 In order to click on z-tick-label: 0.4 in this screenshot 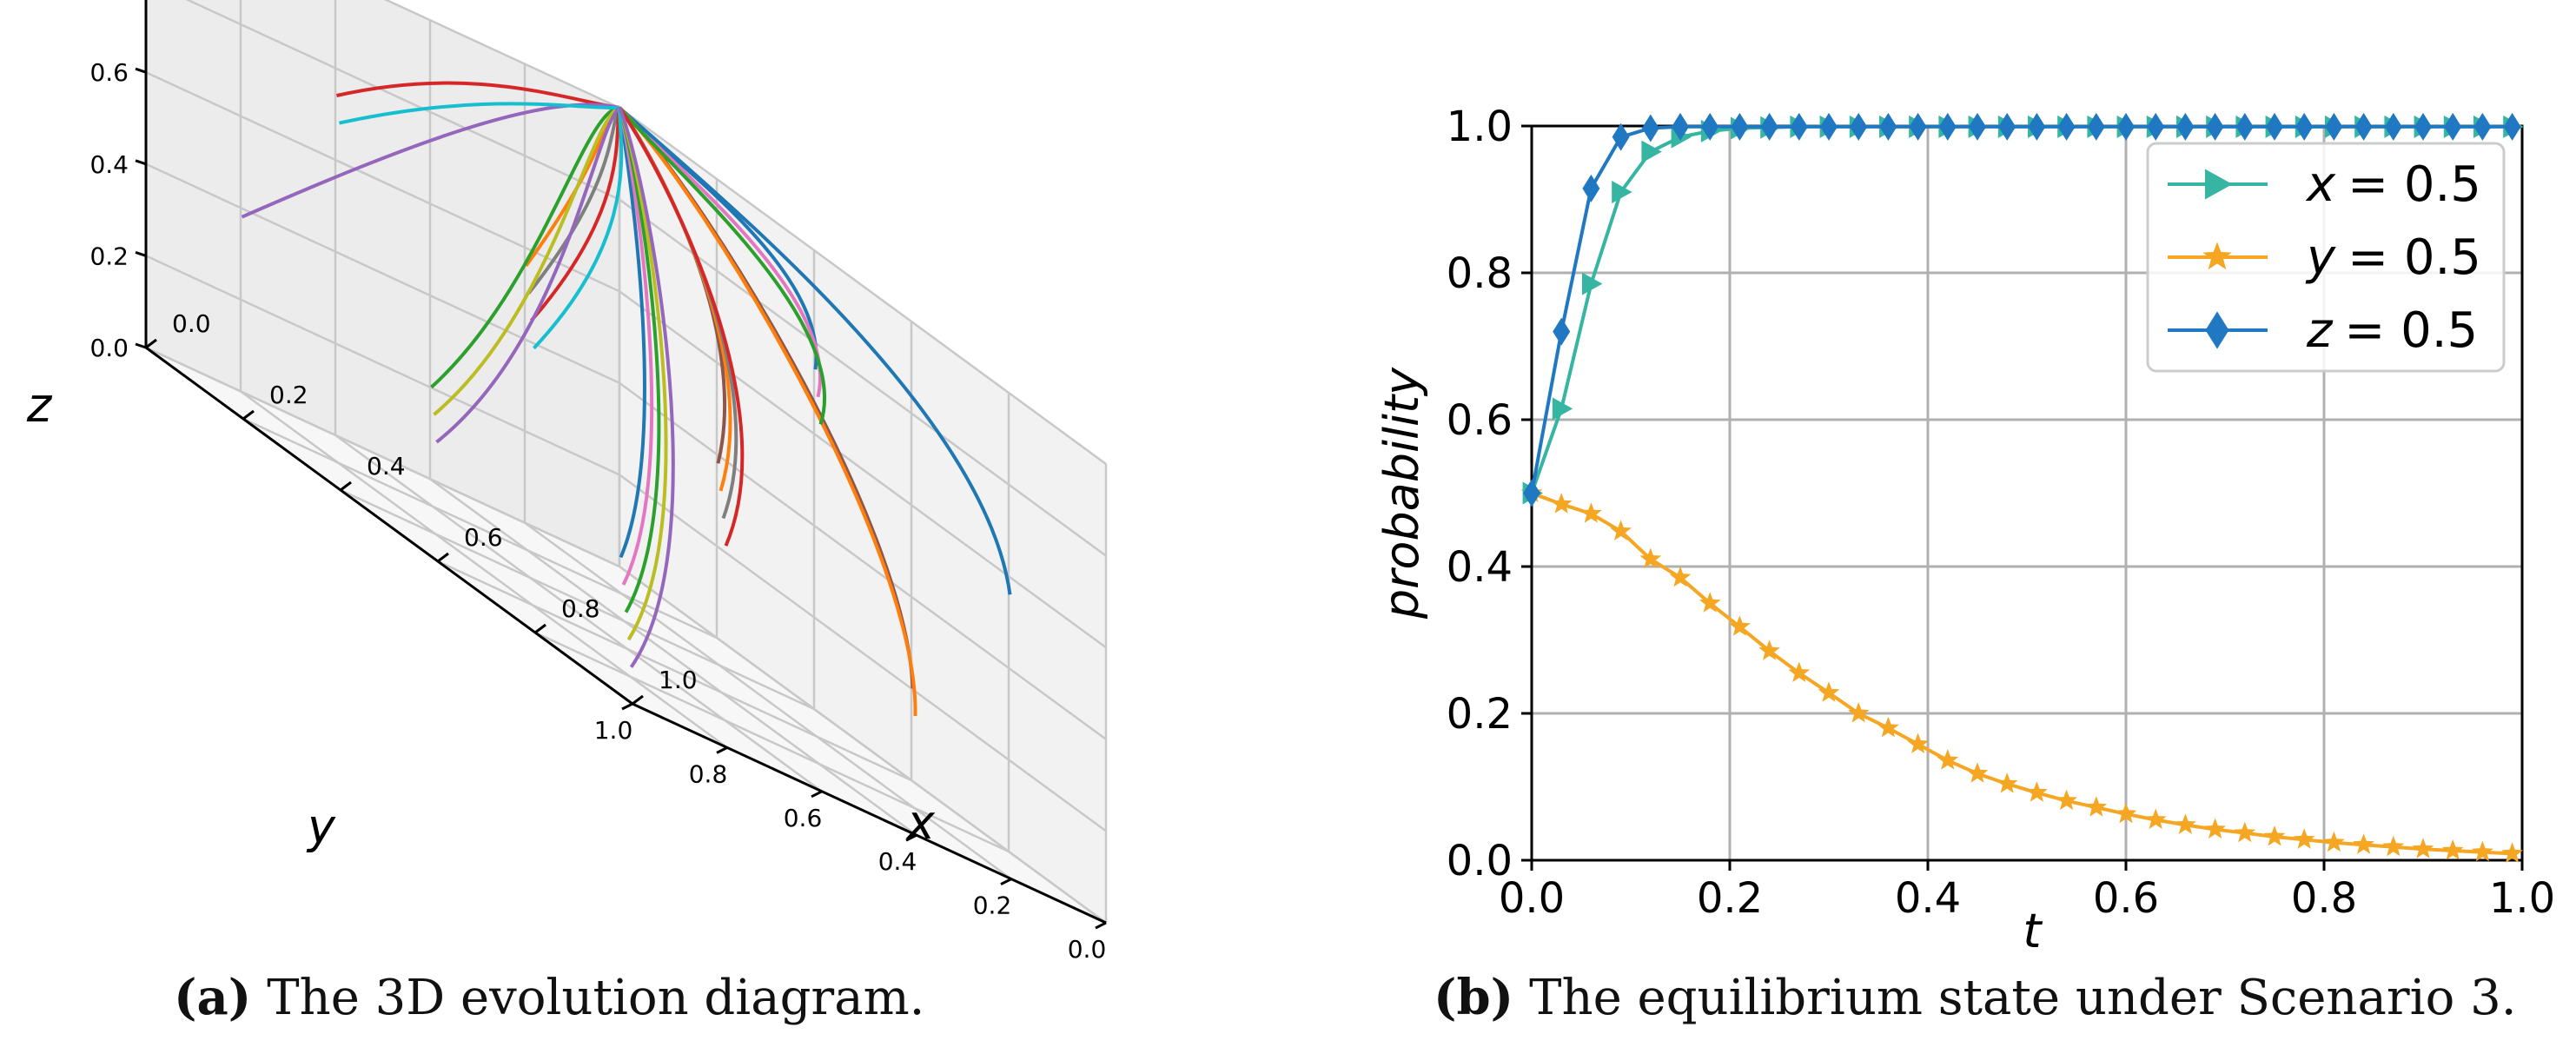, I will do `click(109, 164)`.